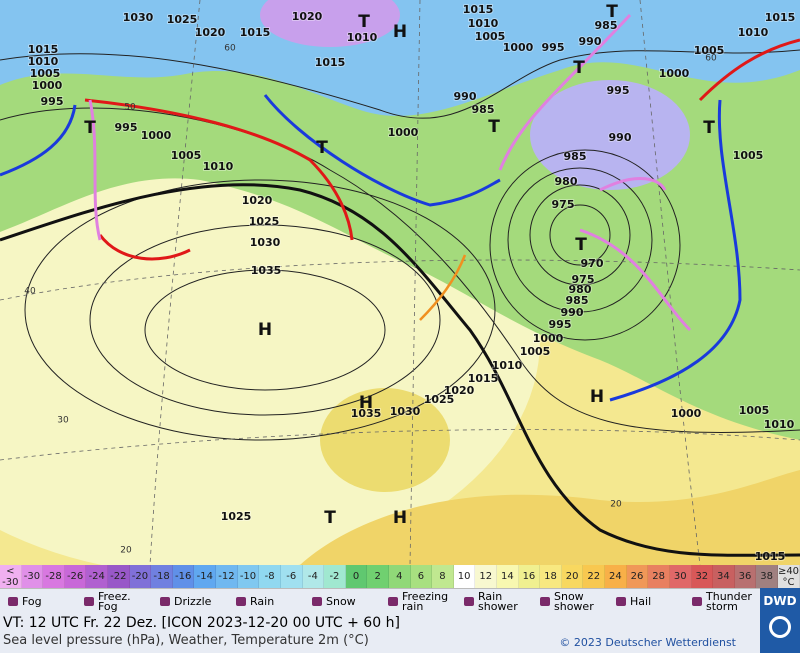 The height and width of the screenshot is (653, 800). Describe the element at coordinates (570, 601) in the screenshot. I see `legend-item: Snow shower` at that location.